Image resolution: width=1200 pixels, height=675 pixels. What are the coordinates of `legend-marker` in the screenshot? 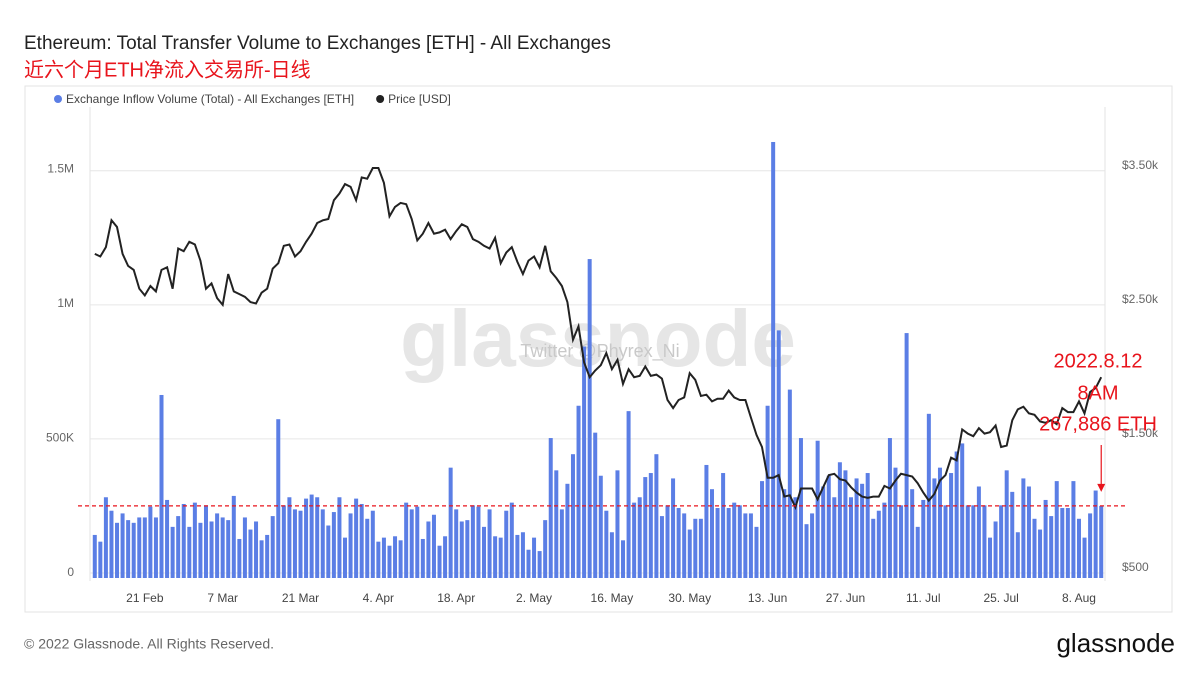 It's located at (58, 99).